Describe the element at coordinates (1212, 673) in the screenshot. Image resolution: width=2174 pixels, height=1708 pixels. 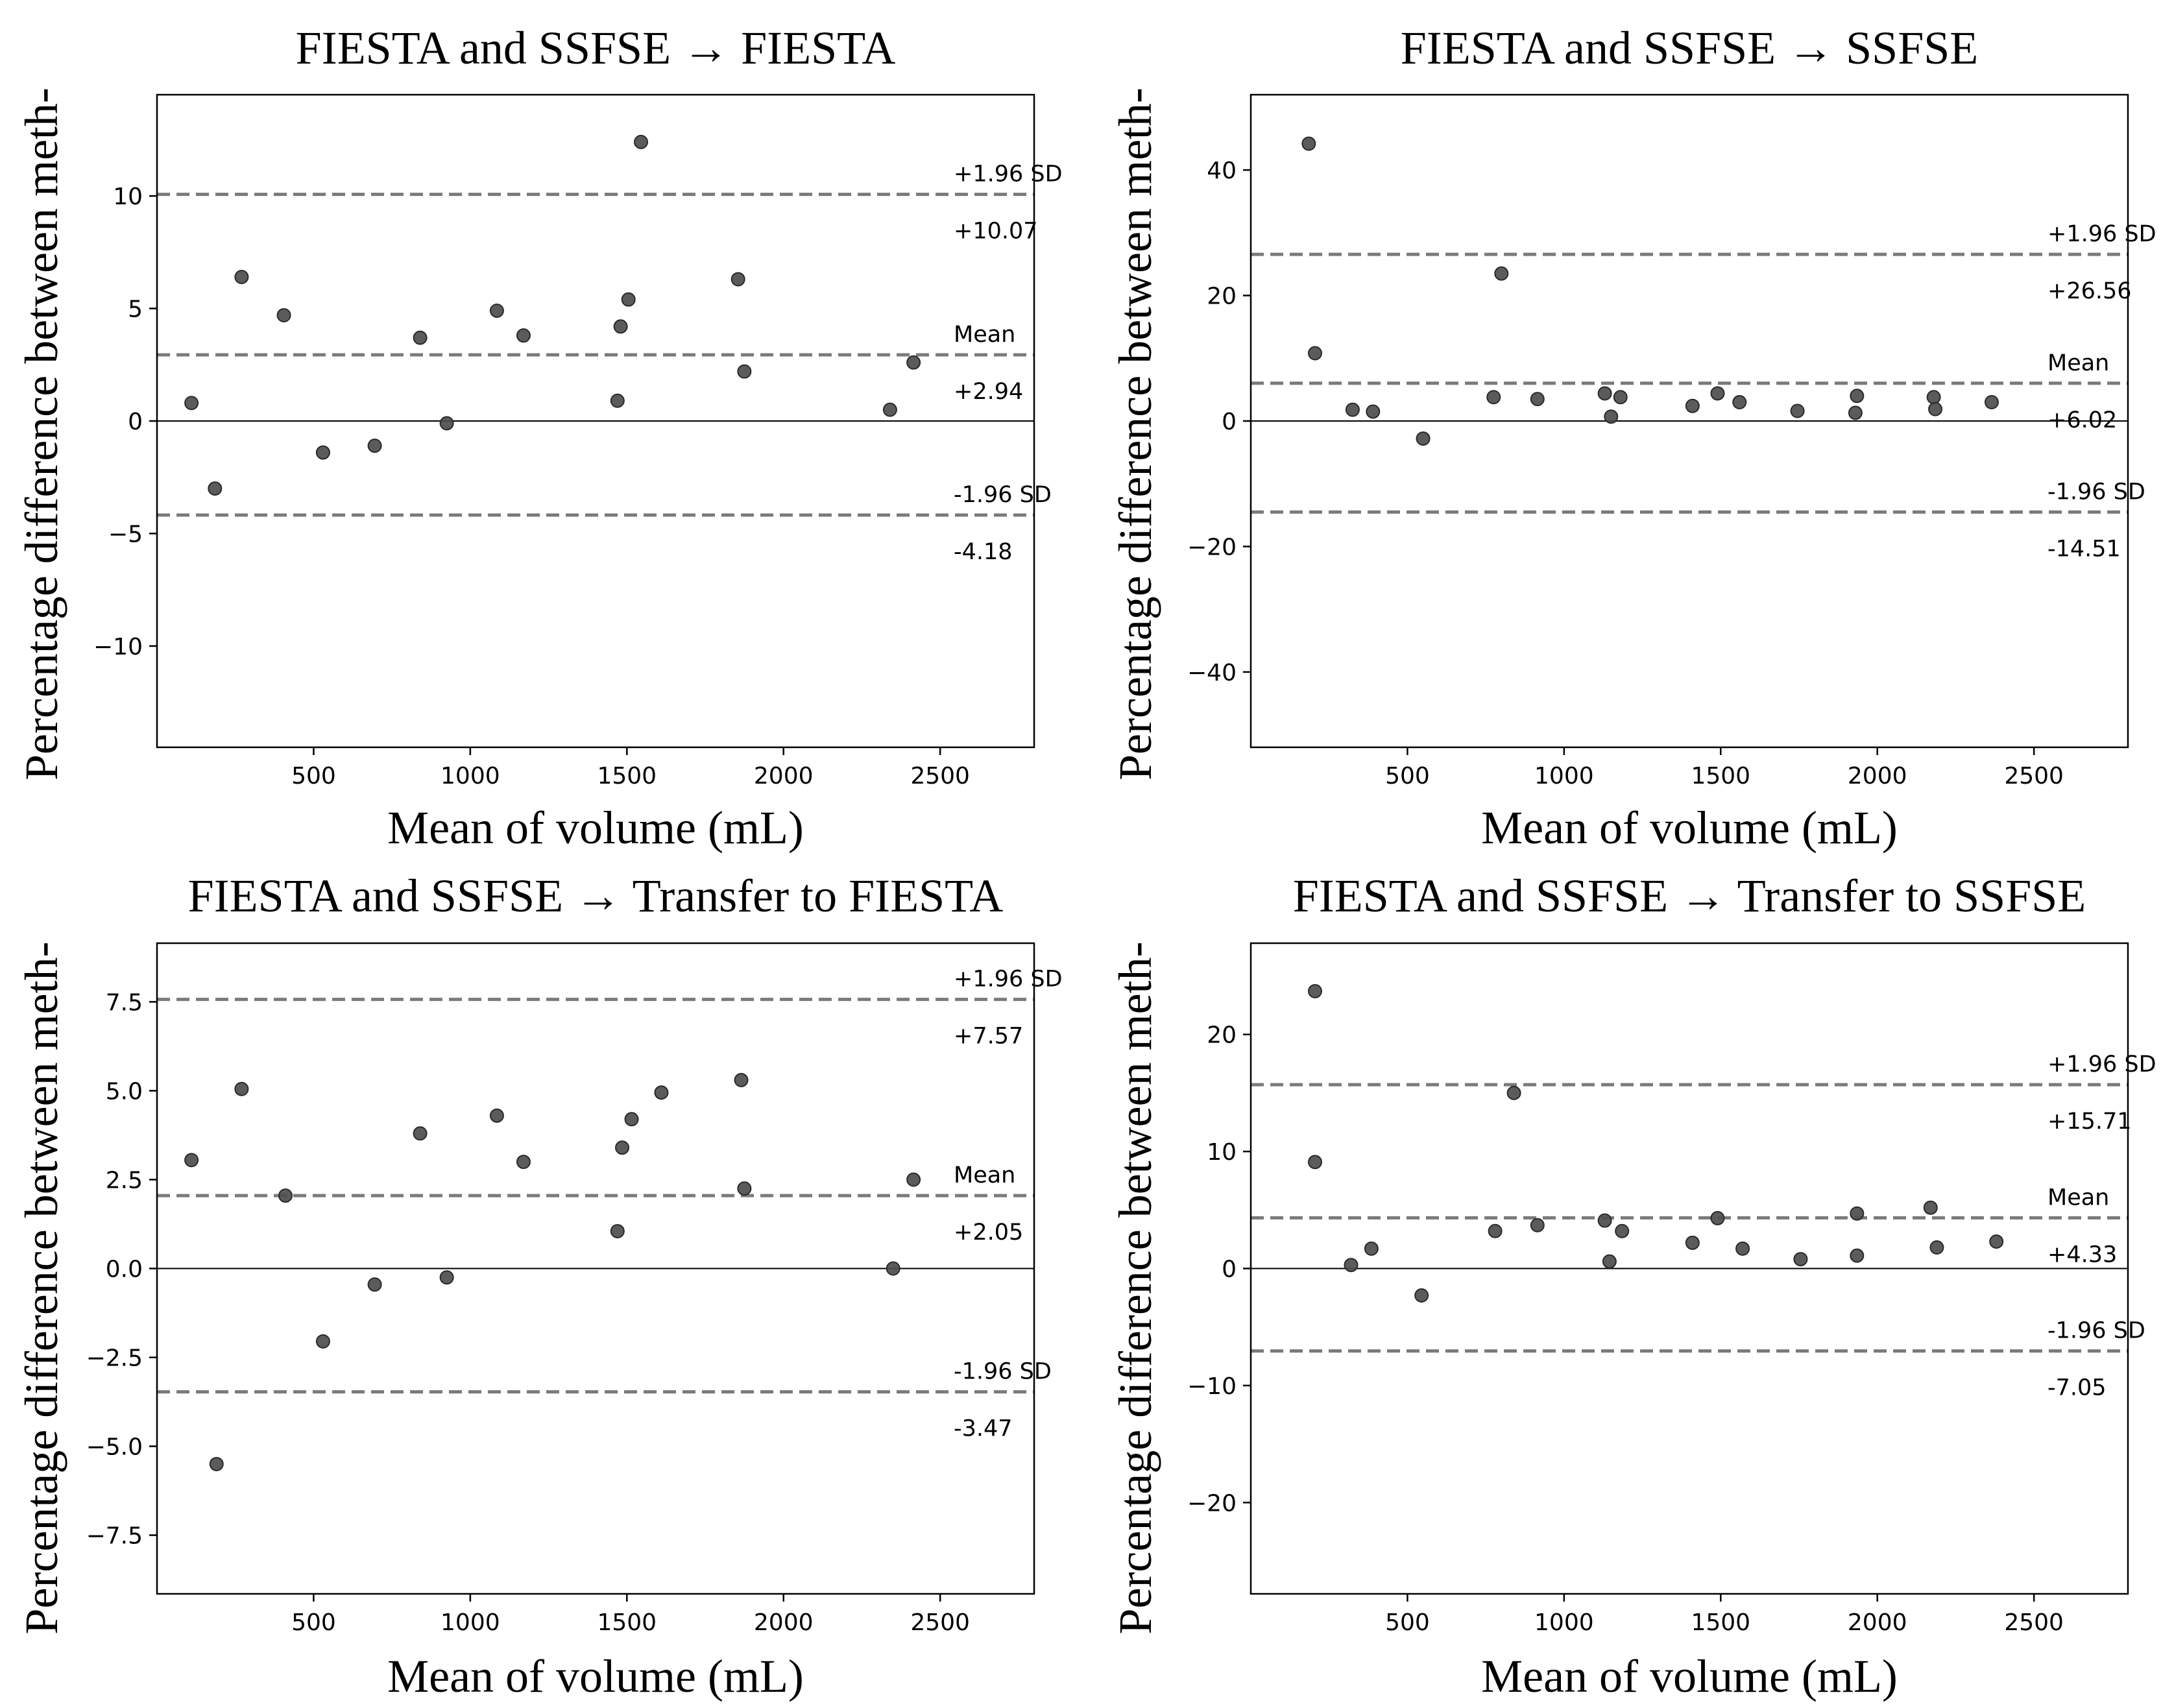
I see `y-tick-label: −40` at that location.